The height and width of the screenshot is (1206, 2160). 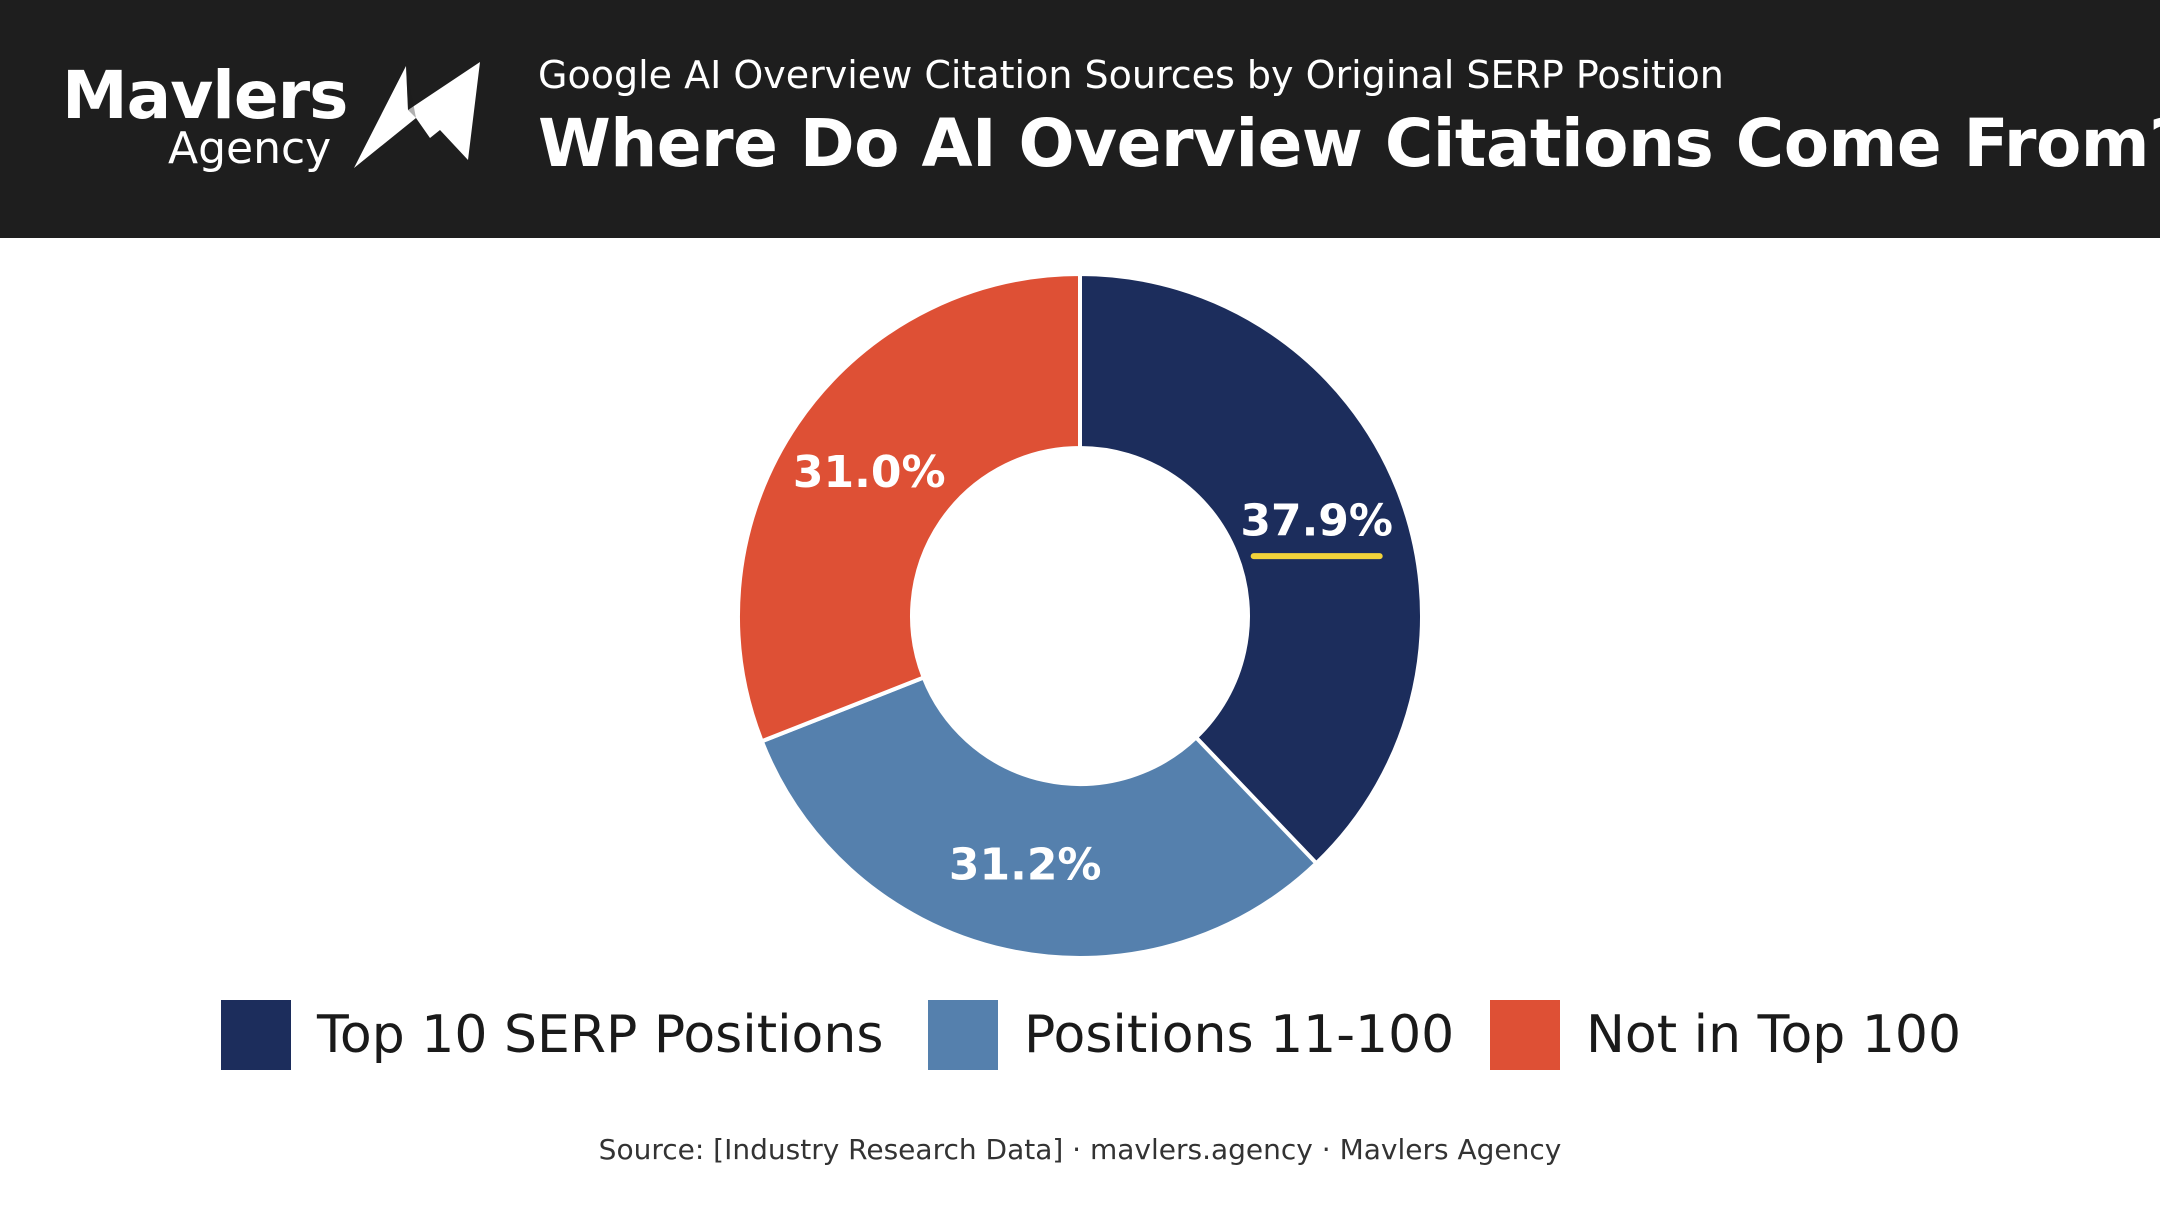 I want to click on legend-swatch-top10, so click(x=256, y=1035).